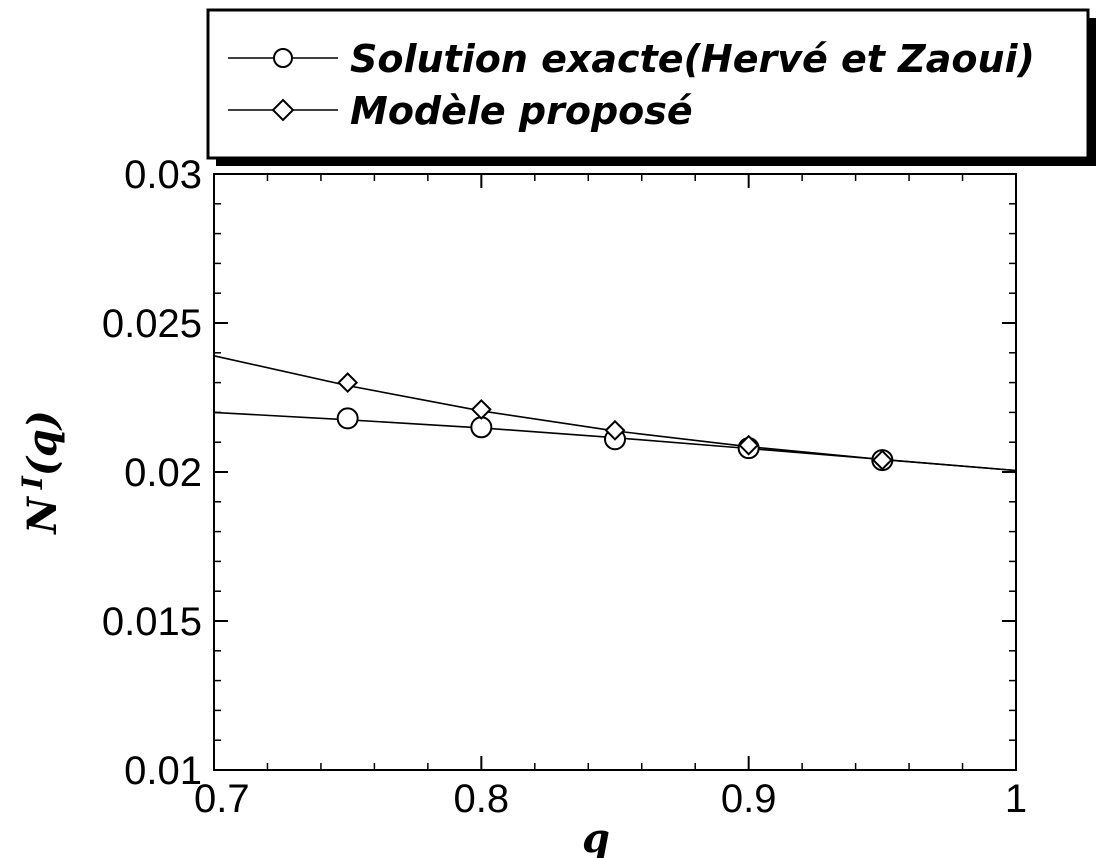 This screenshot has height=858, width=1098. Describe the element at coordinates (482, 799) in the screenshot. I see `x-tick-label: 0.8` at that location.